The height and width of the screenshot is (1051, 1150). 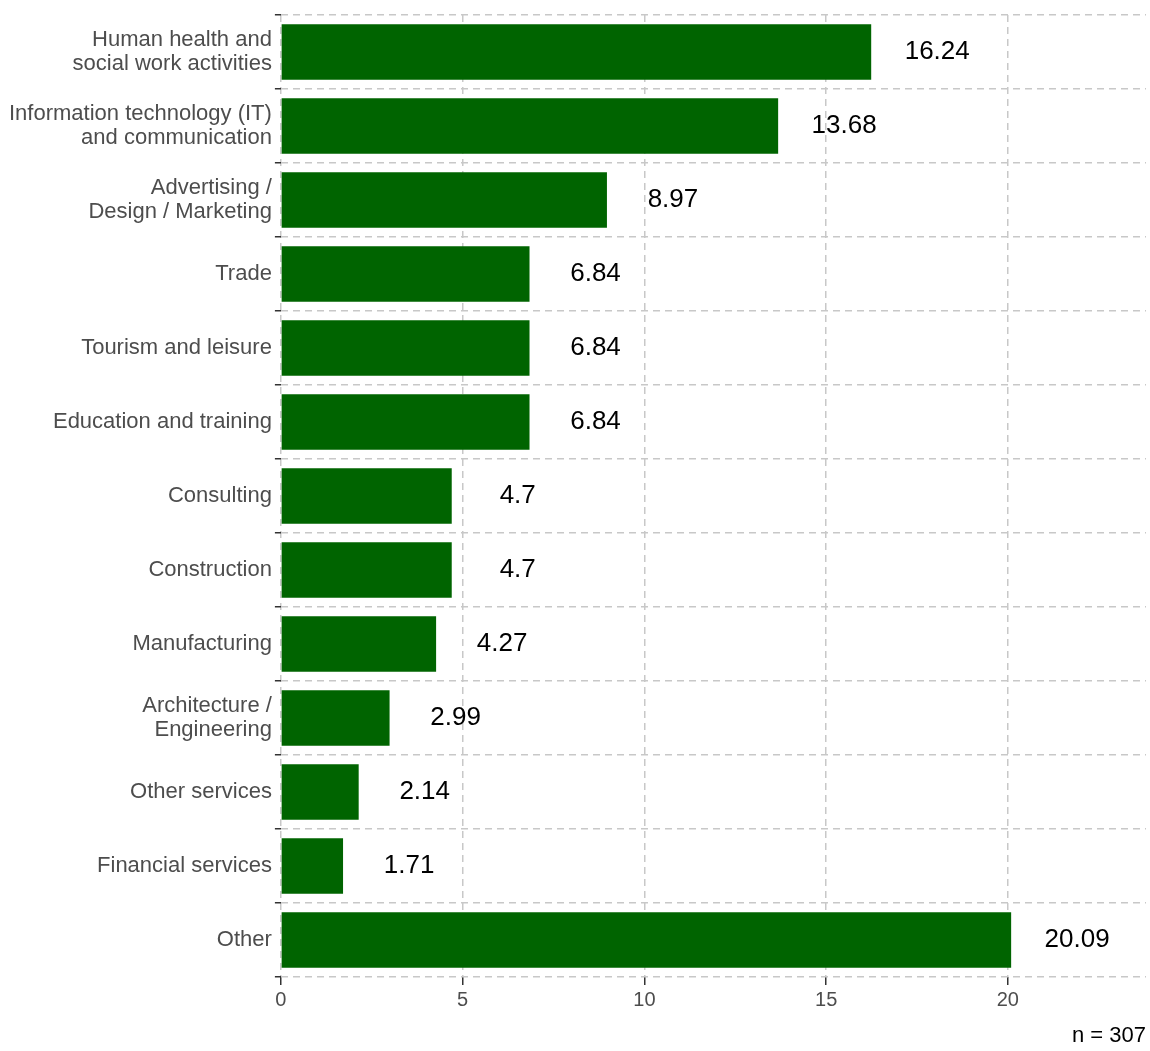 I want to click on data-label: 2.14, so click(x=424, y=790).